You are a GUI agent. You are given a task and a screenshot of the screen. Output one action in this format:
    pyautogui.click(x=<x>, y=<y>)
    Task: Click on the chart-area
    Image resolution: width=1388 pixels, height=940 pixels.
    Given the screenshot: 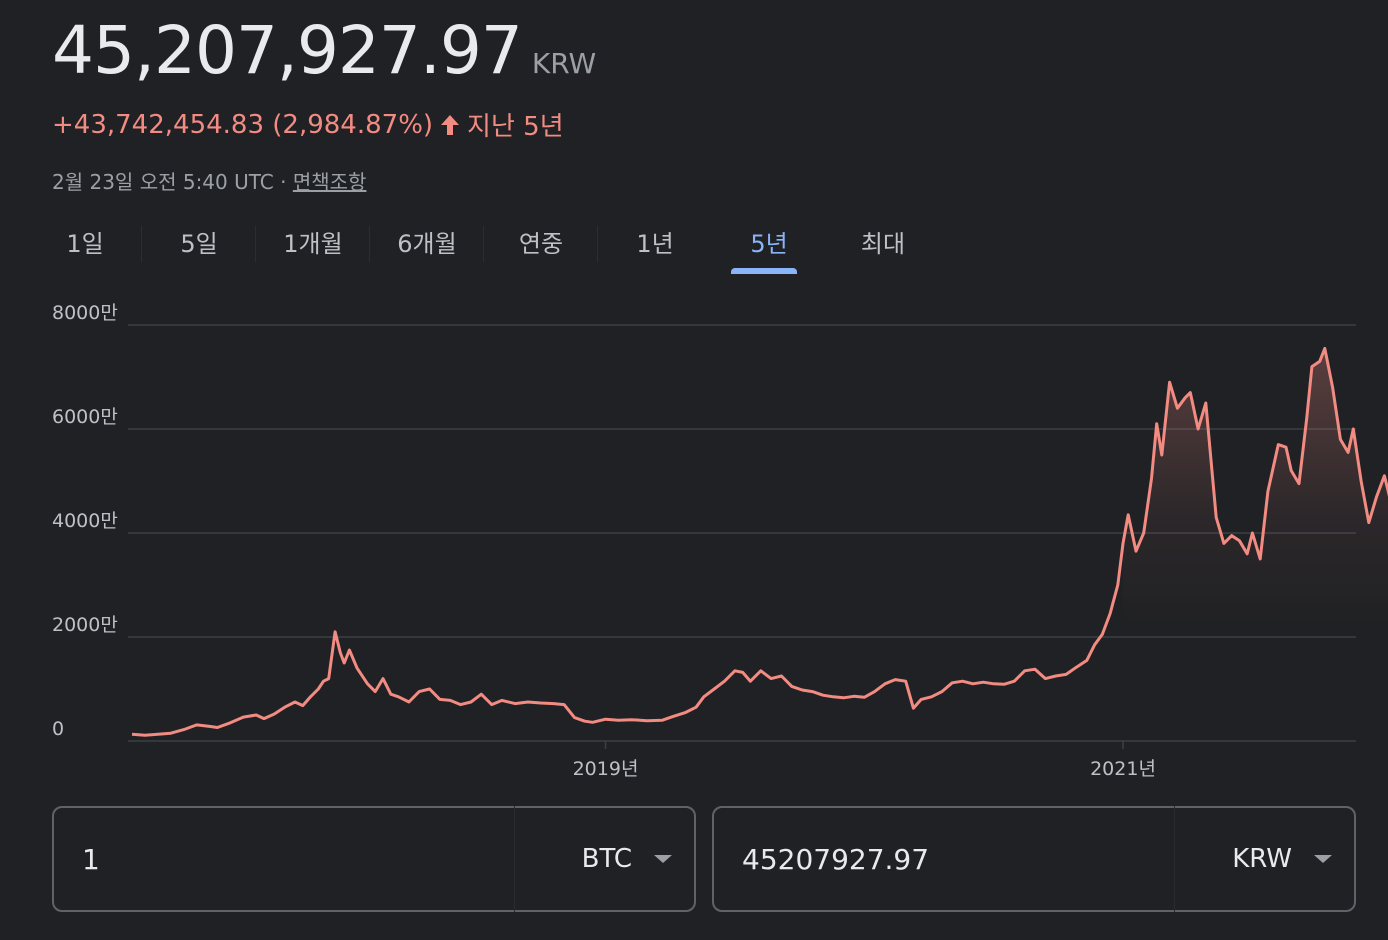 What is the action you would take?
    pyautogui.click(x=1255, y=487)
    